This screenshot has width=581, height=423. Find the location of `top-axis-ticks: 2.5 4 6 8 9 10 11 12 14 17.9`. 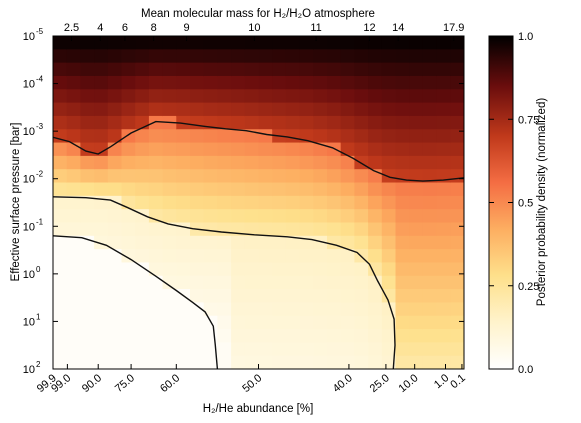

top-axis-ticks: 2.5 4 6 8 9 10 11 12 14 17.9 is located at coordinates (264, 31).